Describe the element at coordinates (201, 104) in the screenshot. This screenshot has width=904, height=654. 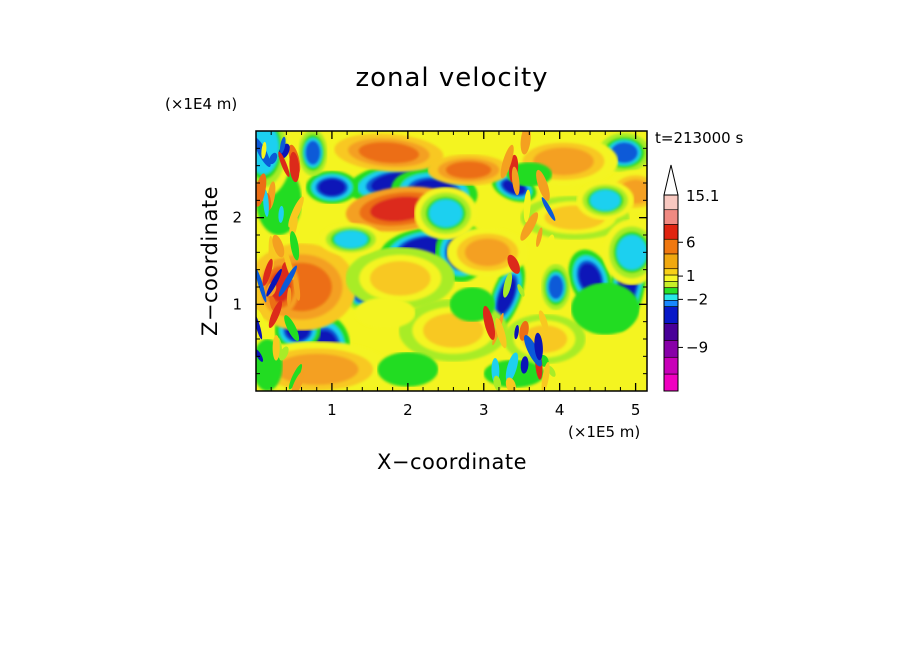
I see `y-unit-label: (×1E4 m)` at that location.